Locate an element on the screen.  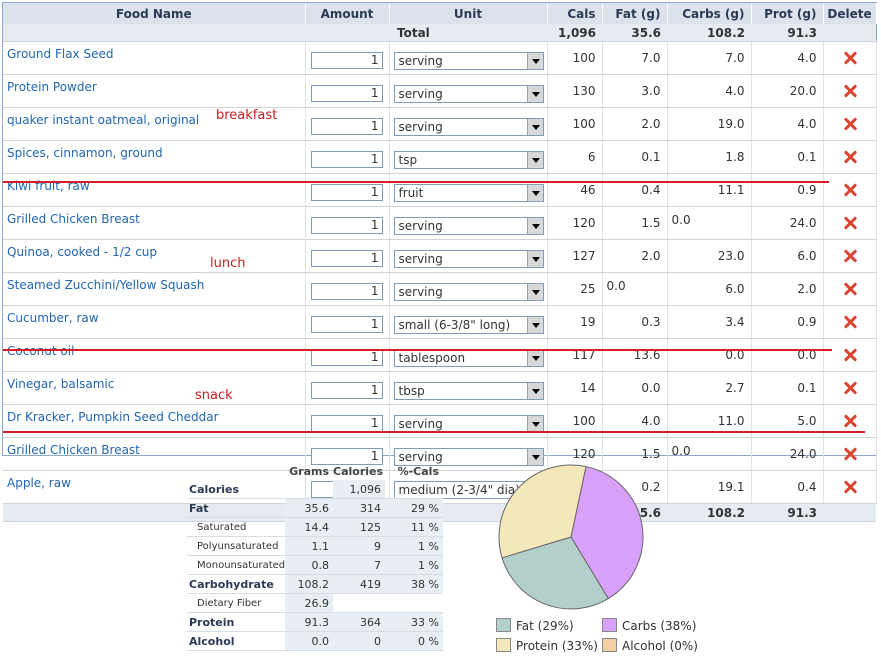
header-food-name: Food Name is located at coordinates (154, 13).